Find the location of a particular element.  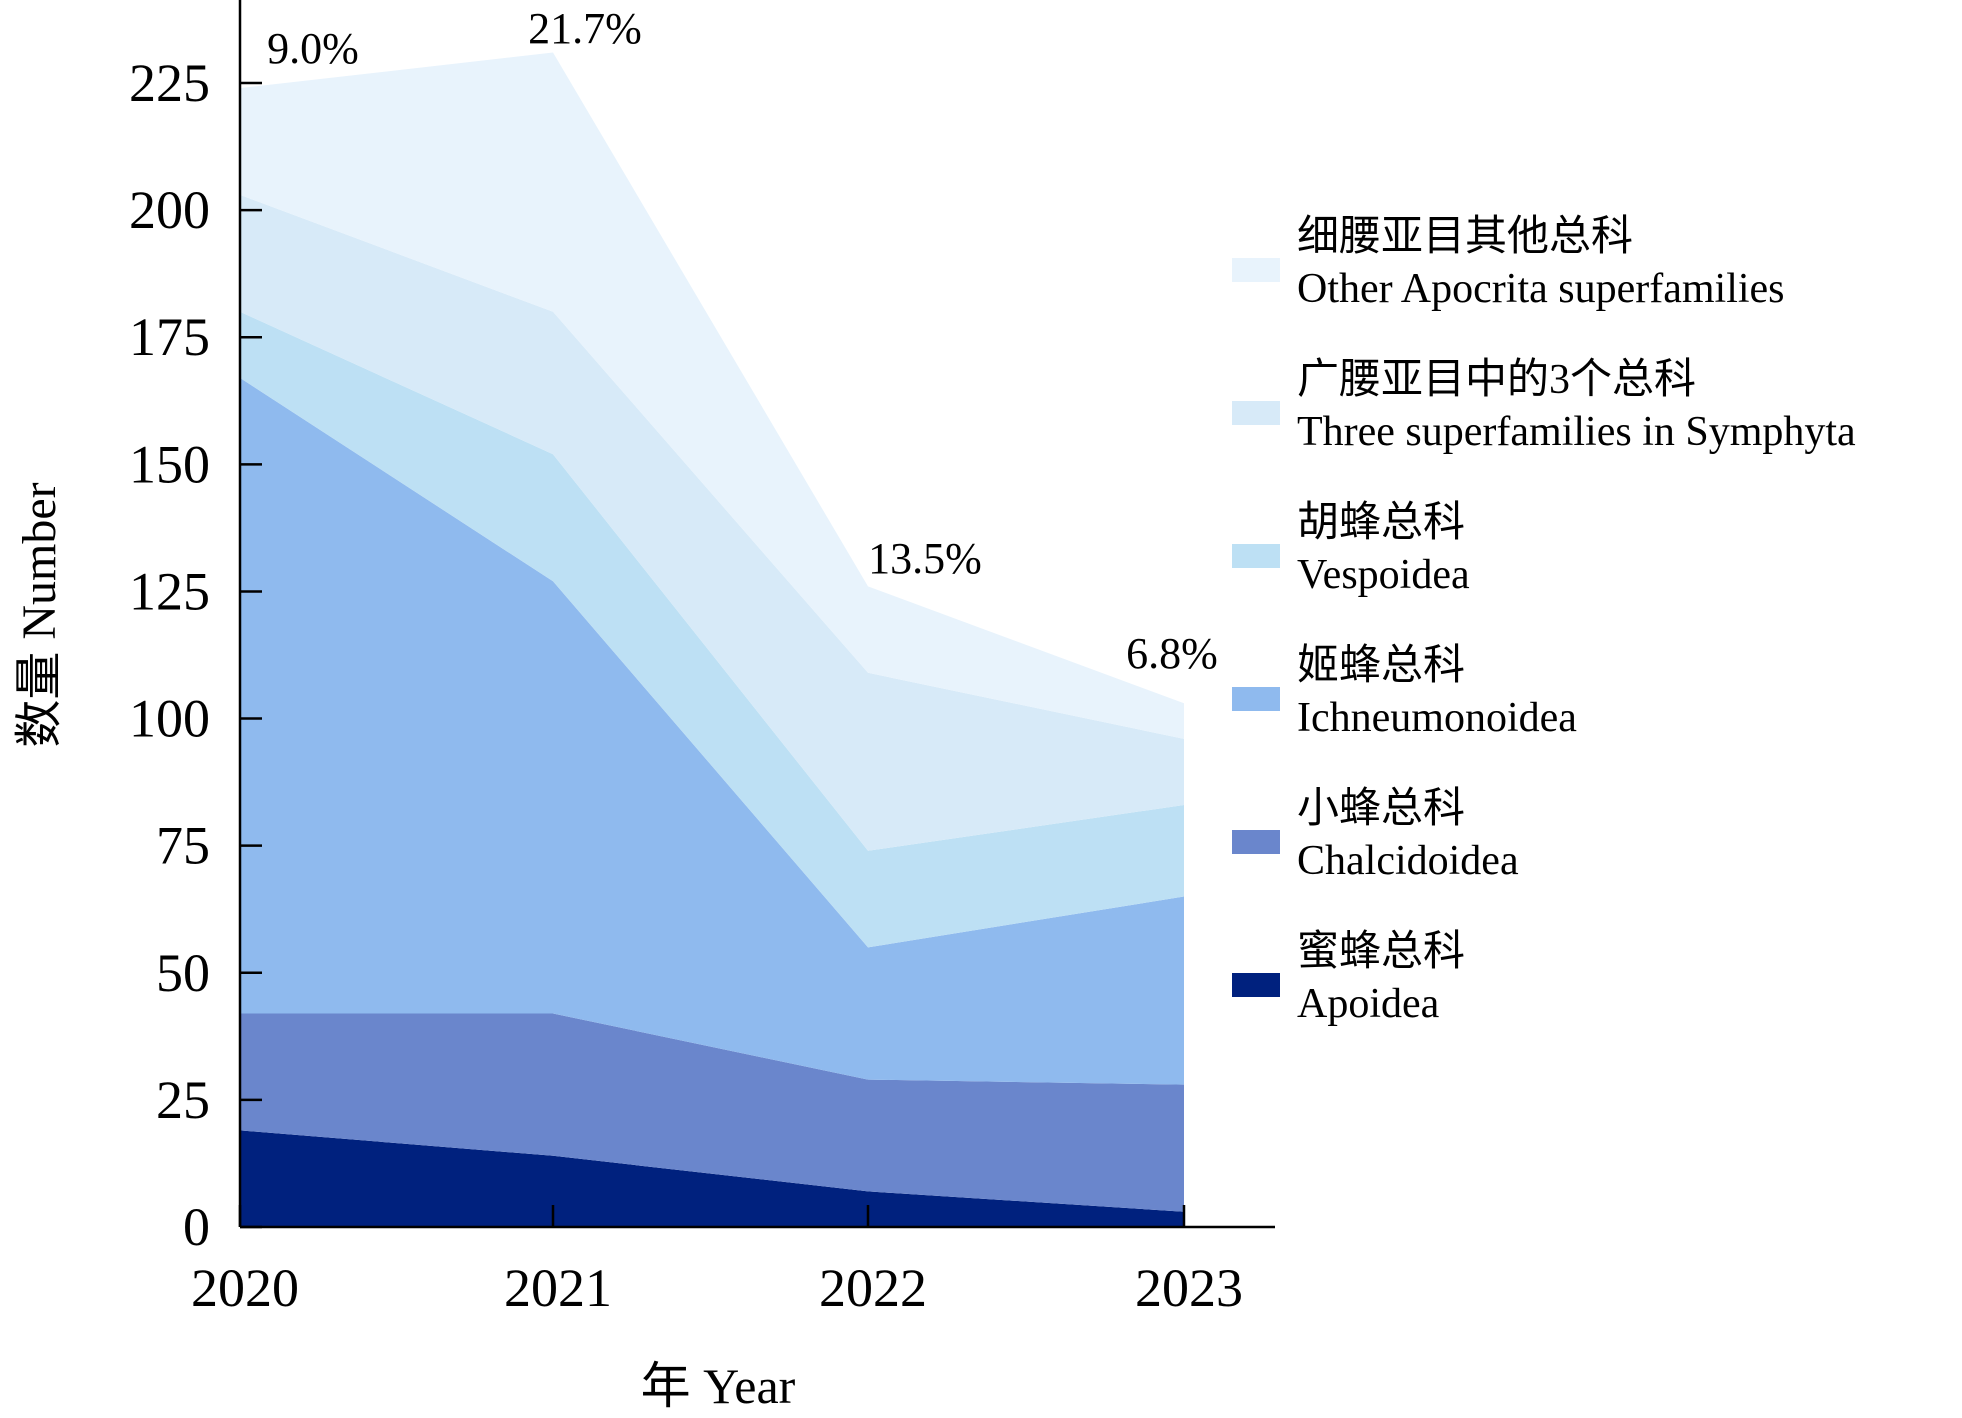

y-axis-ticks: 0 25 50 75 100 125 150 175 200 225 is located at coordinates (195, 655).